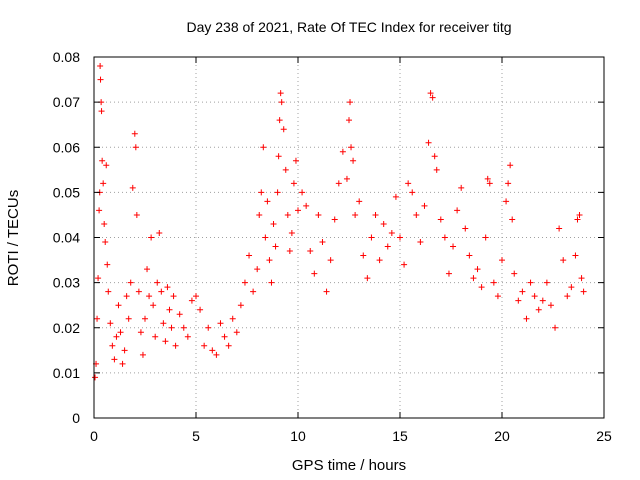  What do you see at coordinates (66, 238) in the screenshot?
I see `y-tick-label: 0.04` at bounding box center [66, 238].